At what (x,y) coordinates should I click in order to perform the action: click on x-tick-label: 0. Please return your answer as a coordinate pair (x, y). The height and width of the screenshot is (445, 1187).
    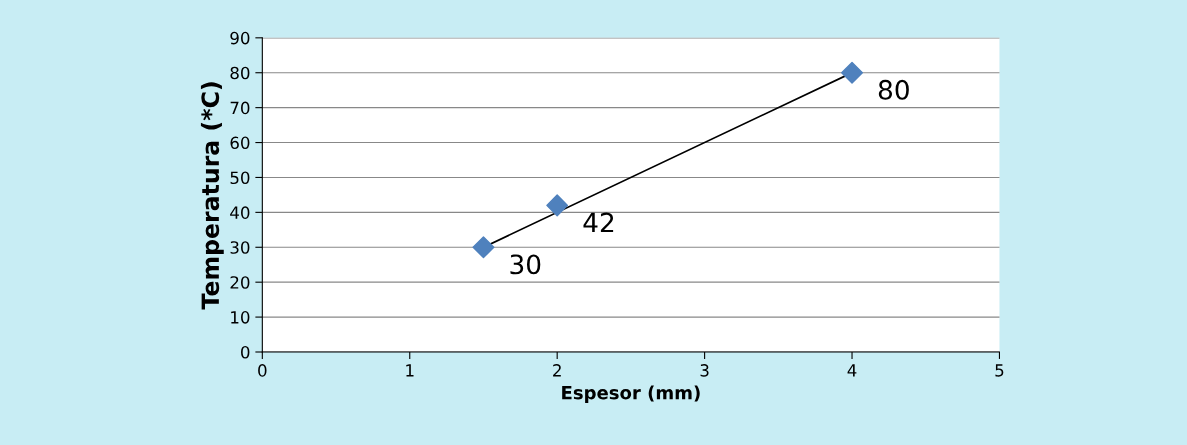
    Looking at the image, I should click on (262, 370).